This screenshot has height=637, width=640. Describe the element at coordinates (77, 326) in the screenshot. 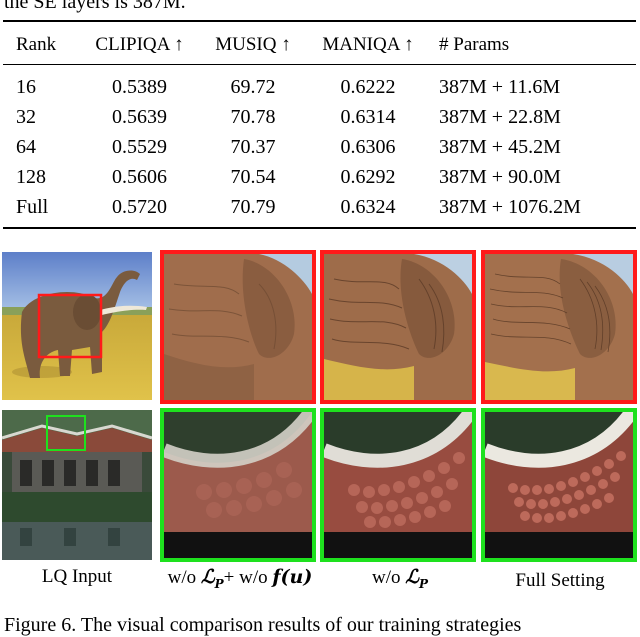

I see `lq-elephant-image` at that location.